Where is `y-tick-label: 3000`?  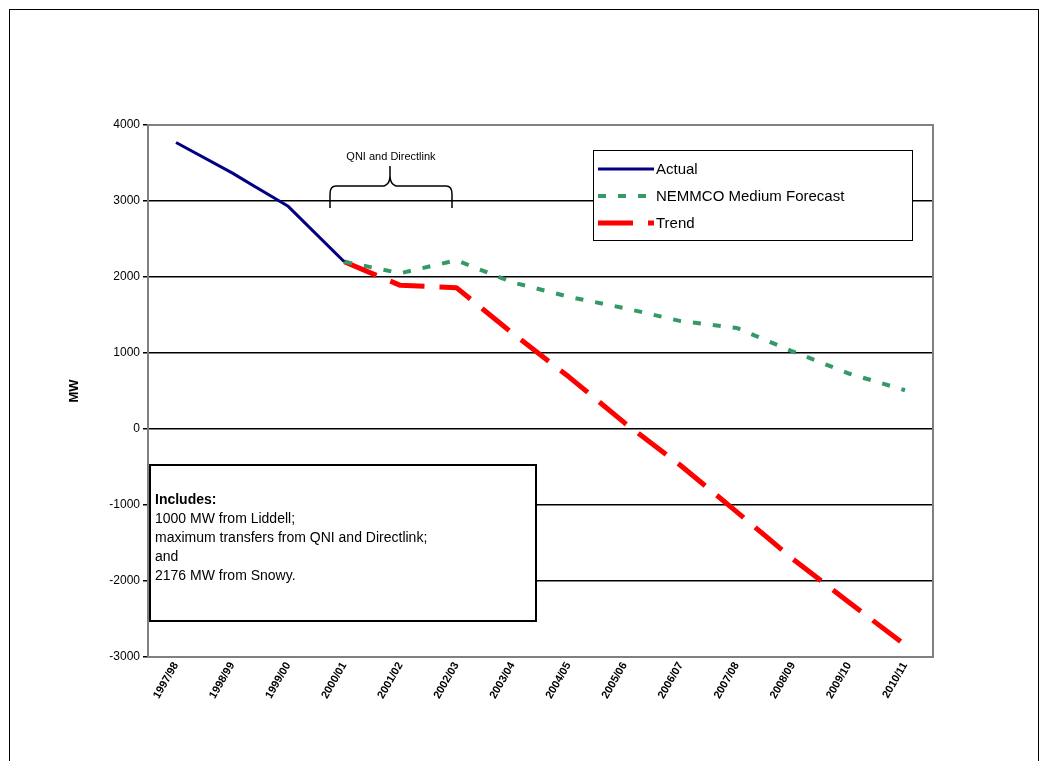
y-tick-label: 3000 is located at coordinates (127, 200).